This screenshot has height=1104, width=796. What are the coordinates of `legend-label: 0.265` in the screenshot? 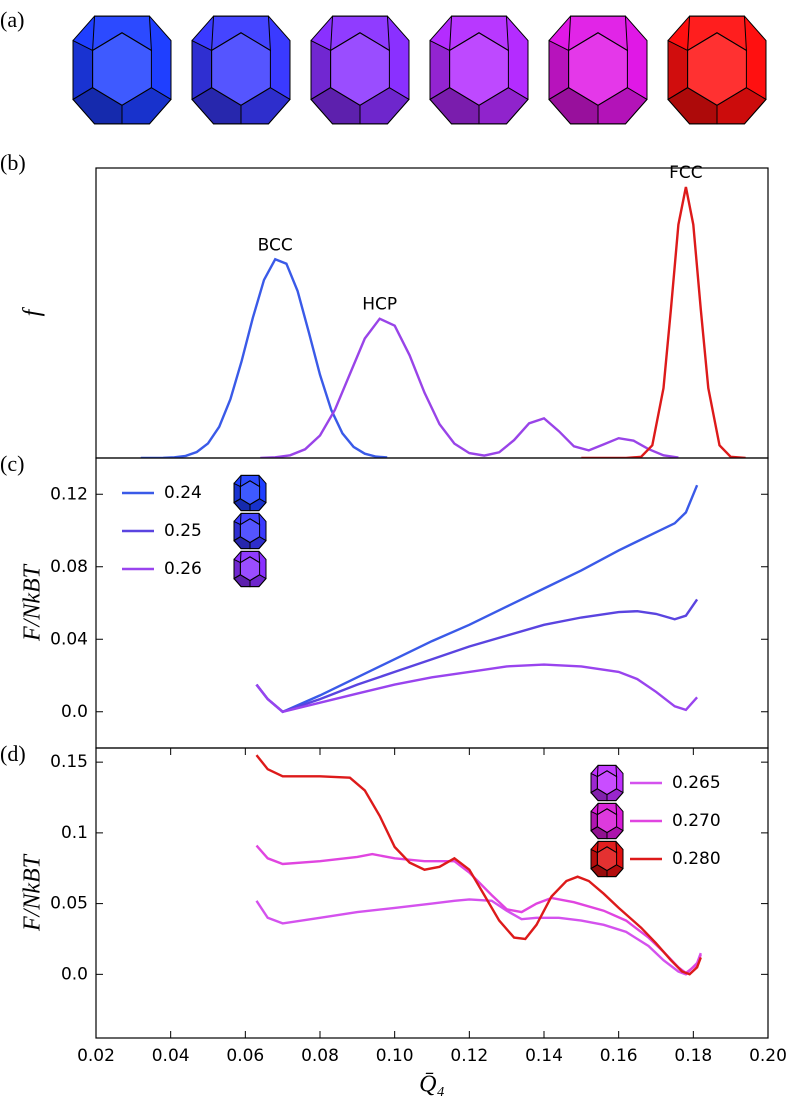 It's located at (696, 783).